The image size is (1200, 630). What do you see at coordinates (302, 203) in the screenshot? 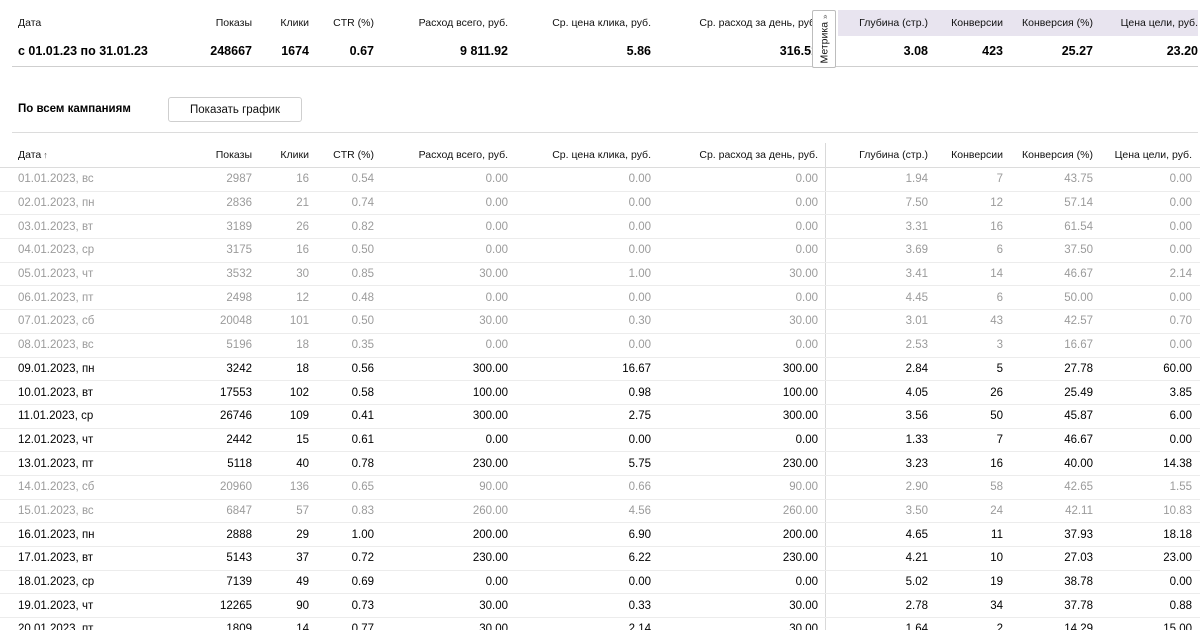
I see `row-clicks: 21` at bounding box center [302, 203].